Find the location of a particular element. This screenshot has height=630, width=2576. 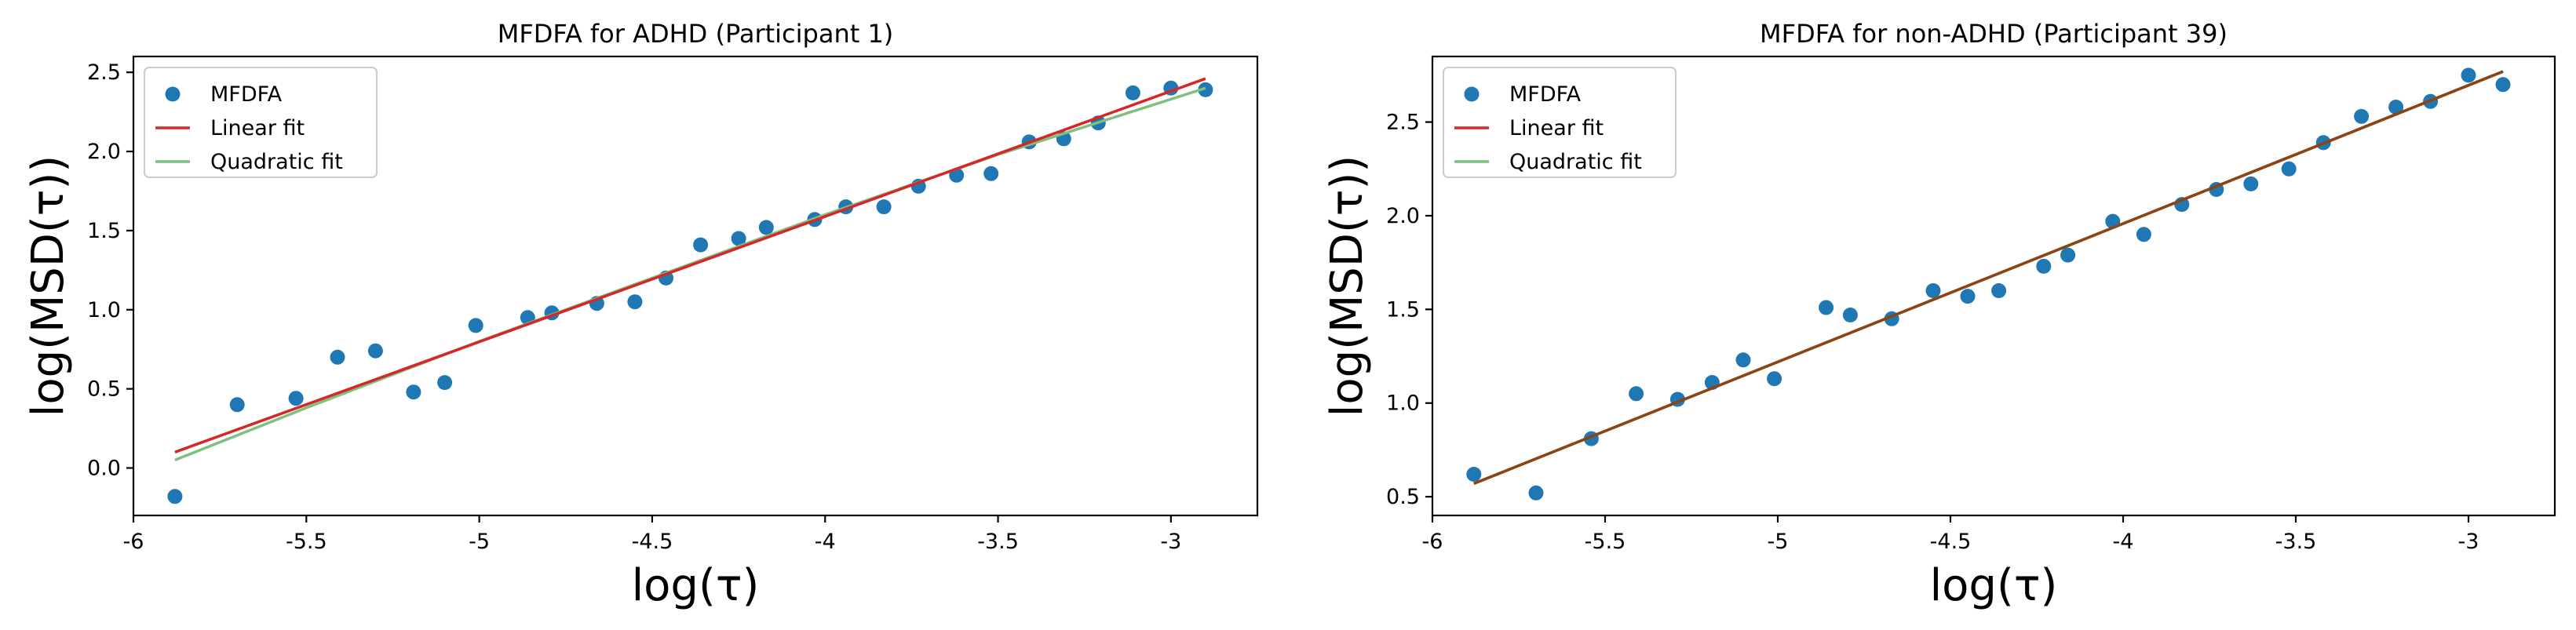

chart-title: MFDFA for non-ADHD (Participant 39) is located at coordinates (1994, 34).